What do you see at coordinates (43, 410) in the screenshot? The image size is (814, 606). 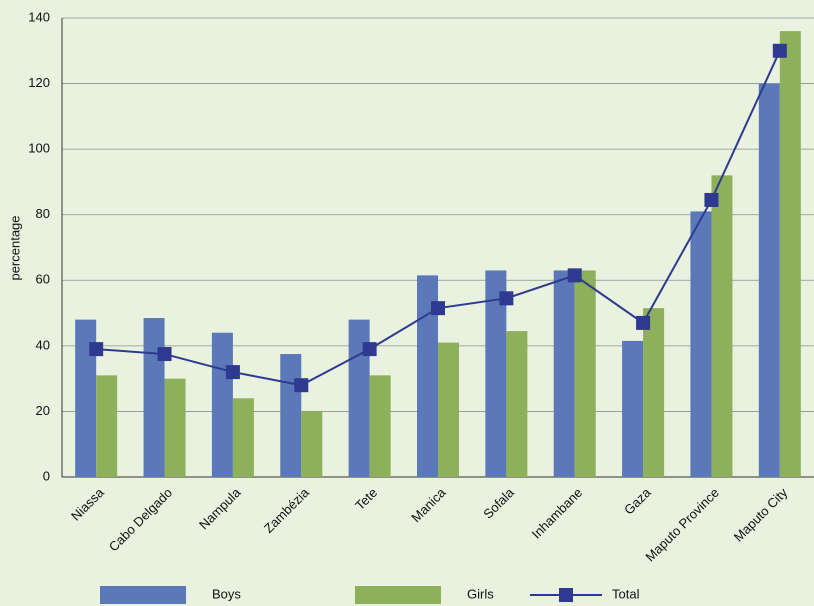 I see `y-tick-label: 20` at bounding box center [43, 410].